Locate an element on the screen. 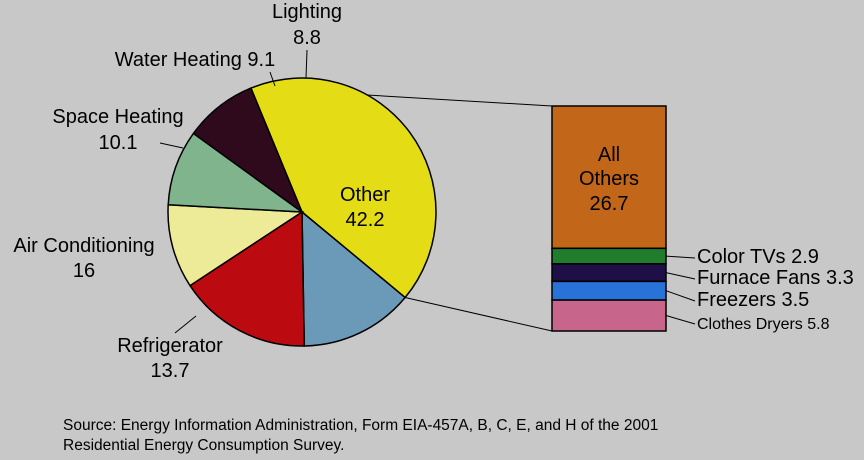  breakdown-bar is located at coordinates (609, 218).